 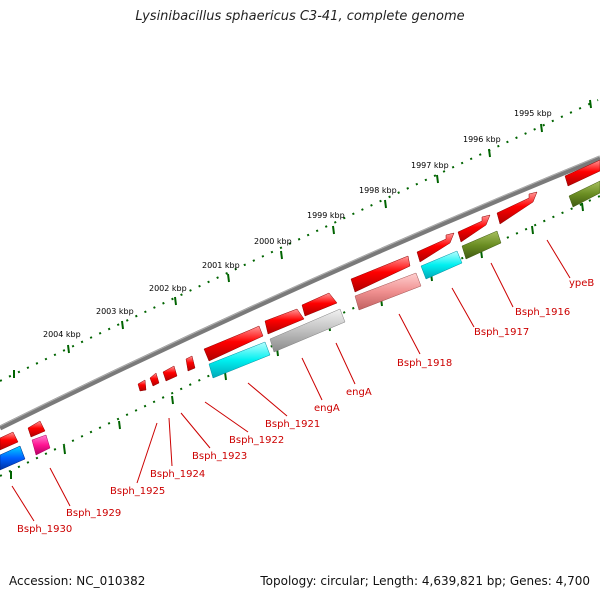 What do you see at coordinates (424, 363) in the screenshot?
I see `gene-label: Bsph_1918` at bounding box center [424, 363].